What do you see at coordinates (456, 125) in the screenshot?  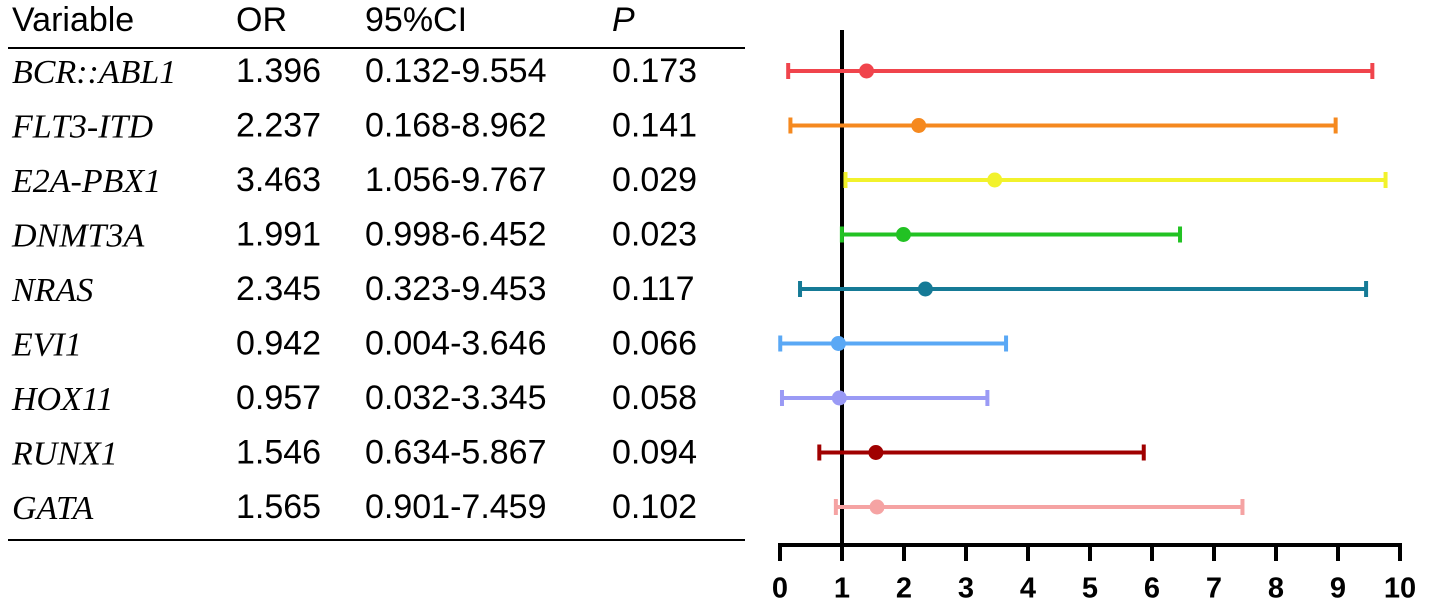 I see `ci-value: 0.168-8.962` at bounding box center [456, 125].